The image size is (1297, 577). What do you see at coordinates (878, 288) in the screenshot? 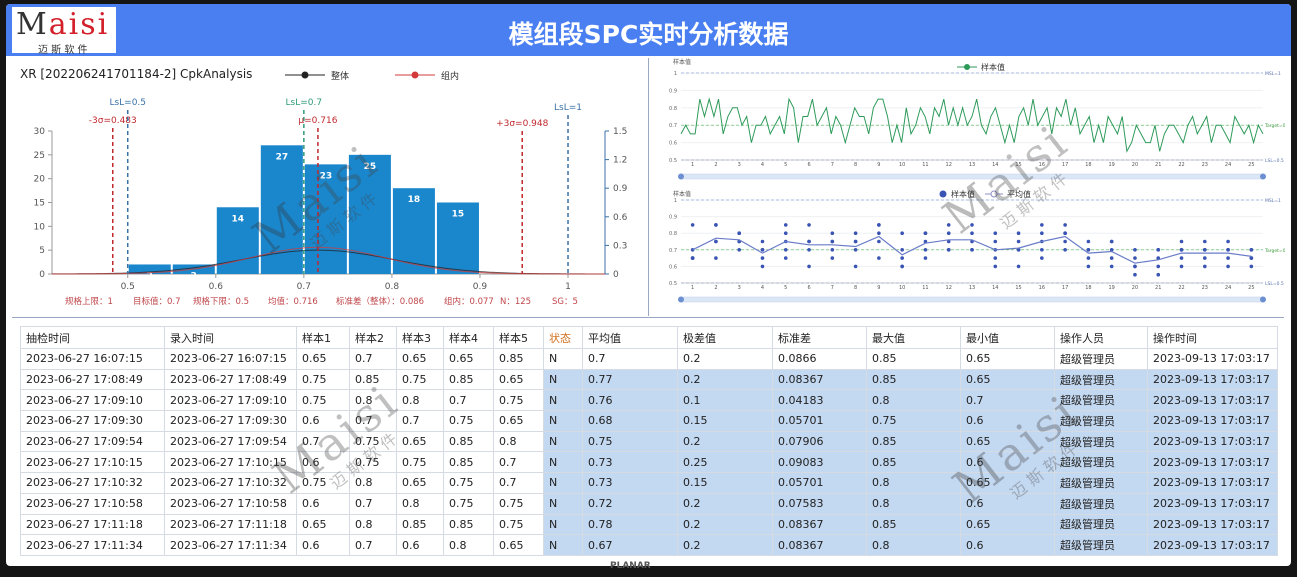
I see `x-tick-label: 9` at bounding box center [878, 288].